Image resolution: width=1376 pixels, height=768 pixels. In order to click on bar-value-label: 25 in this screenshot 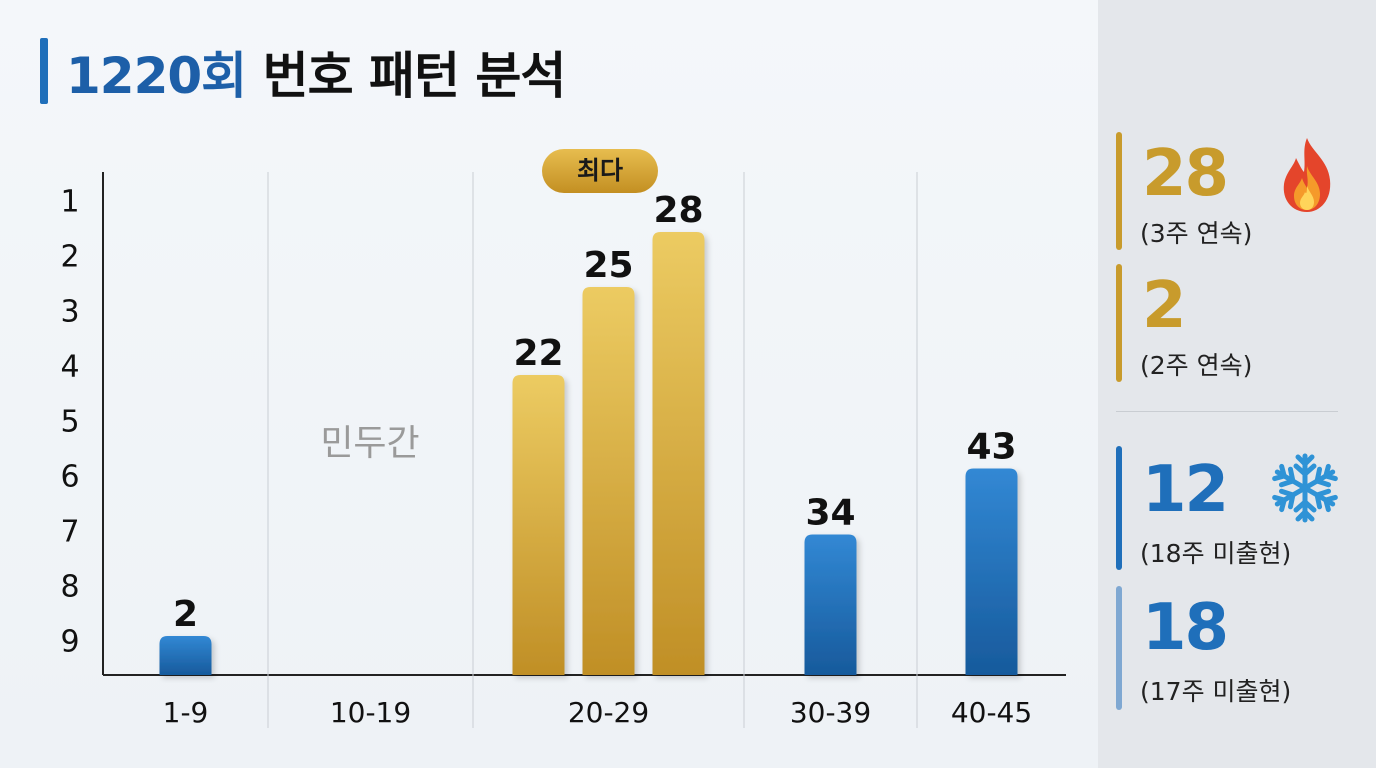, I will do `click(608, 265)`.